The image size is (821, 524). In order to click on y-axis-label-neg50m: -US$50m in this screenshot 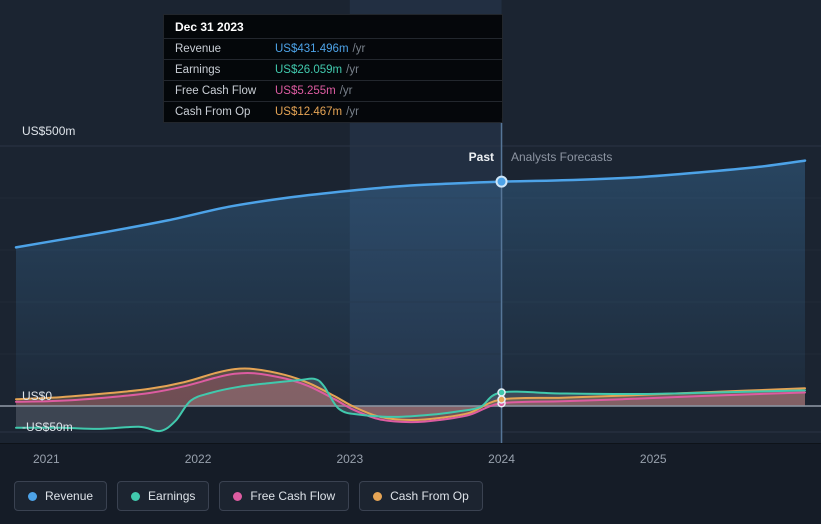, I will do `click(47, 427)`.